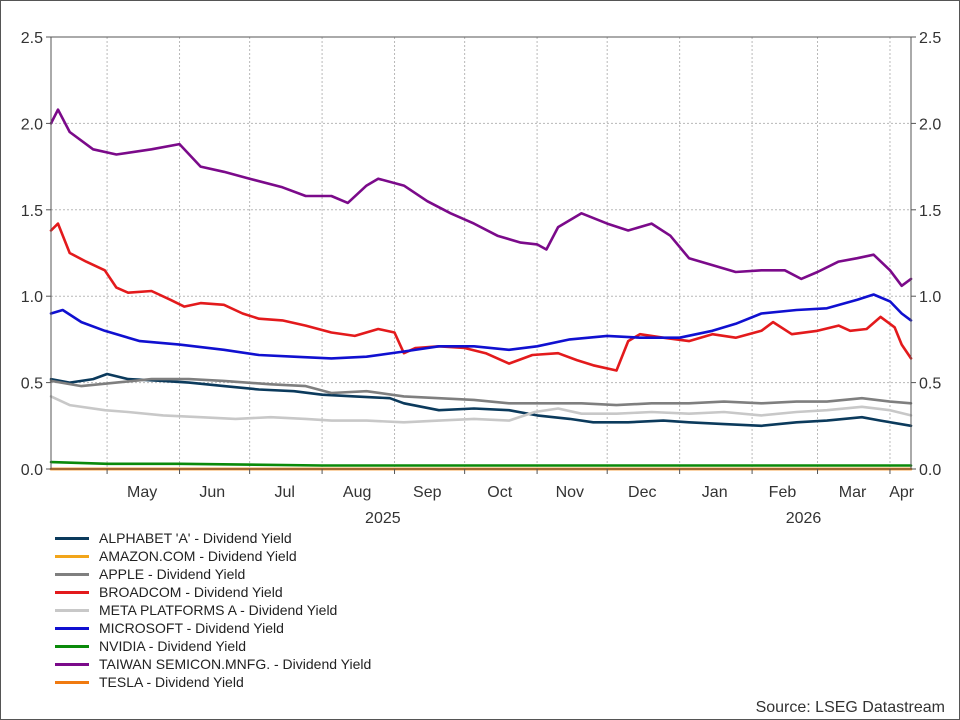 The image size is (960, 720). I want to click on x-tick-label: Mar, so click(853, 492).